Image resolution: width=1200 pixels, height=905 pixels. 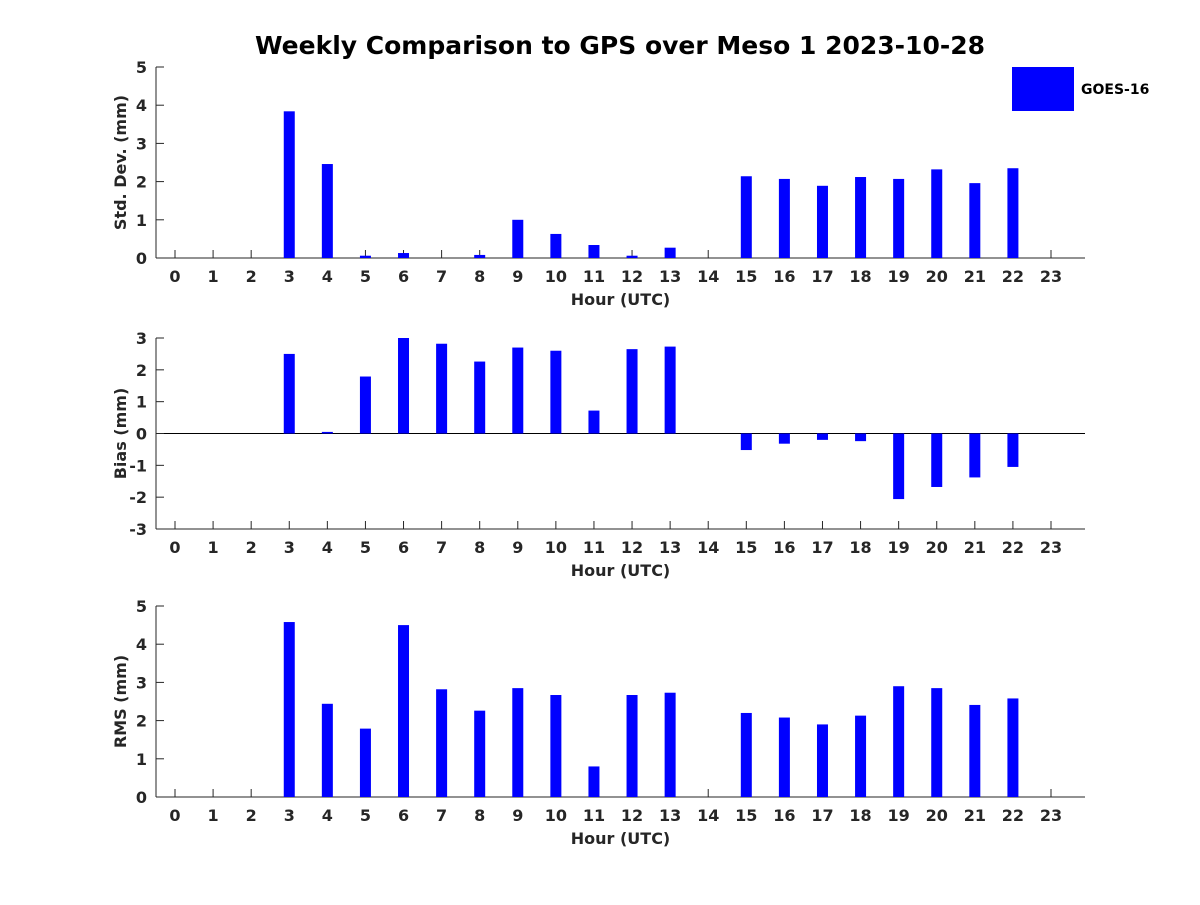 I want to click on y-axis-label: Bias (mm), so click(x=120, y=434).